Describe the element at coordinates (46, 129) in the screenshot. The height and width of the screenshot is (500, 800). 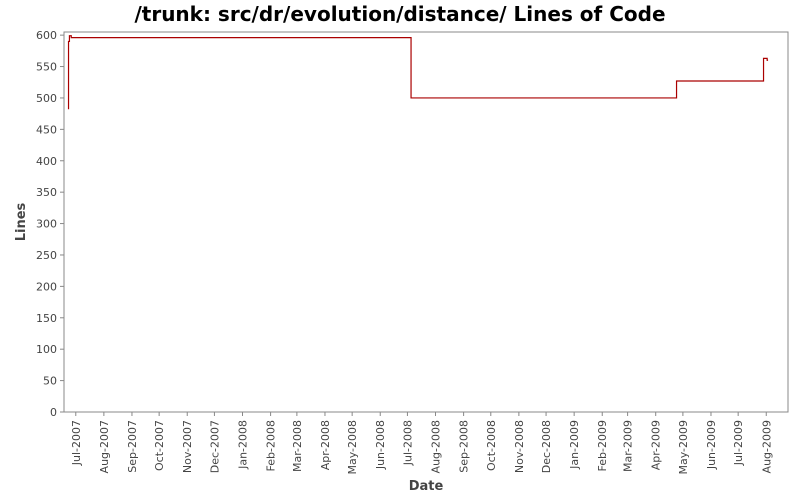
I see `y-tick-label: 450` at that location.